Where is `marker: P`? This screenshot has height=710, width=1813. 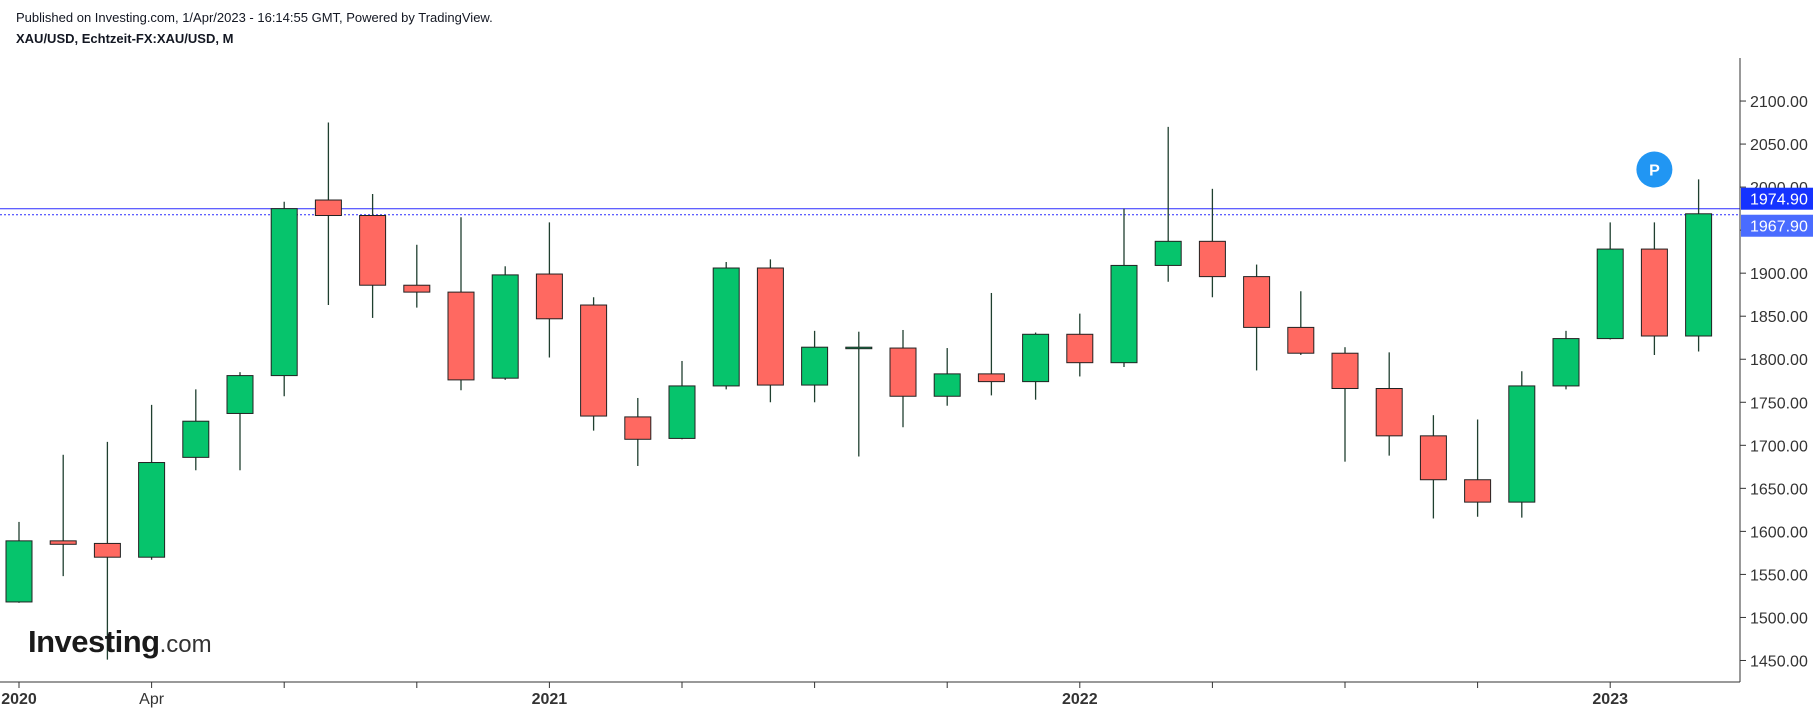 marker: P is located at coordinates (1654, 169).